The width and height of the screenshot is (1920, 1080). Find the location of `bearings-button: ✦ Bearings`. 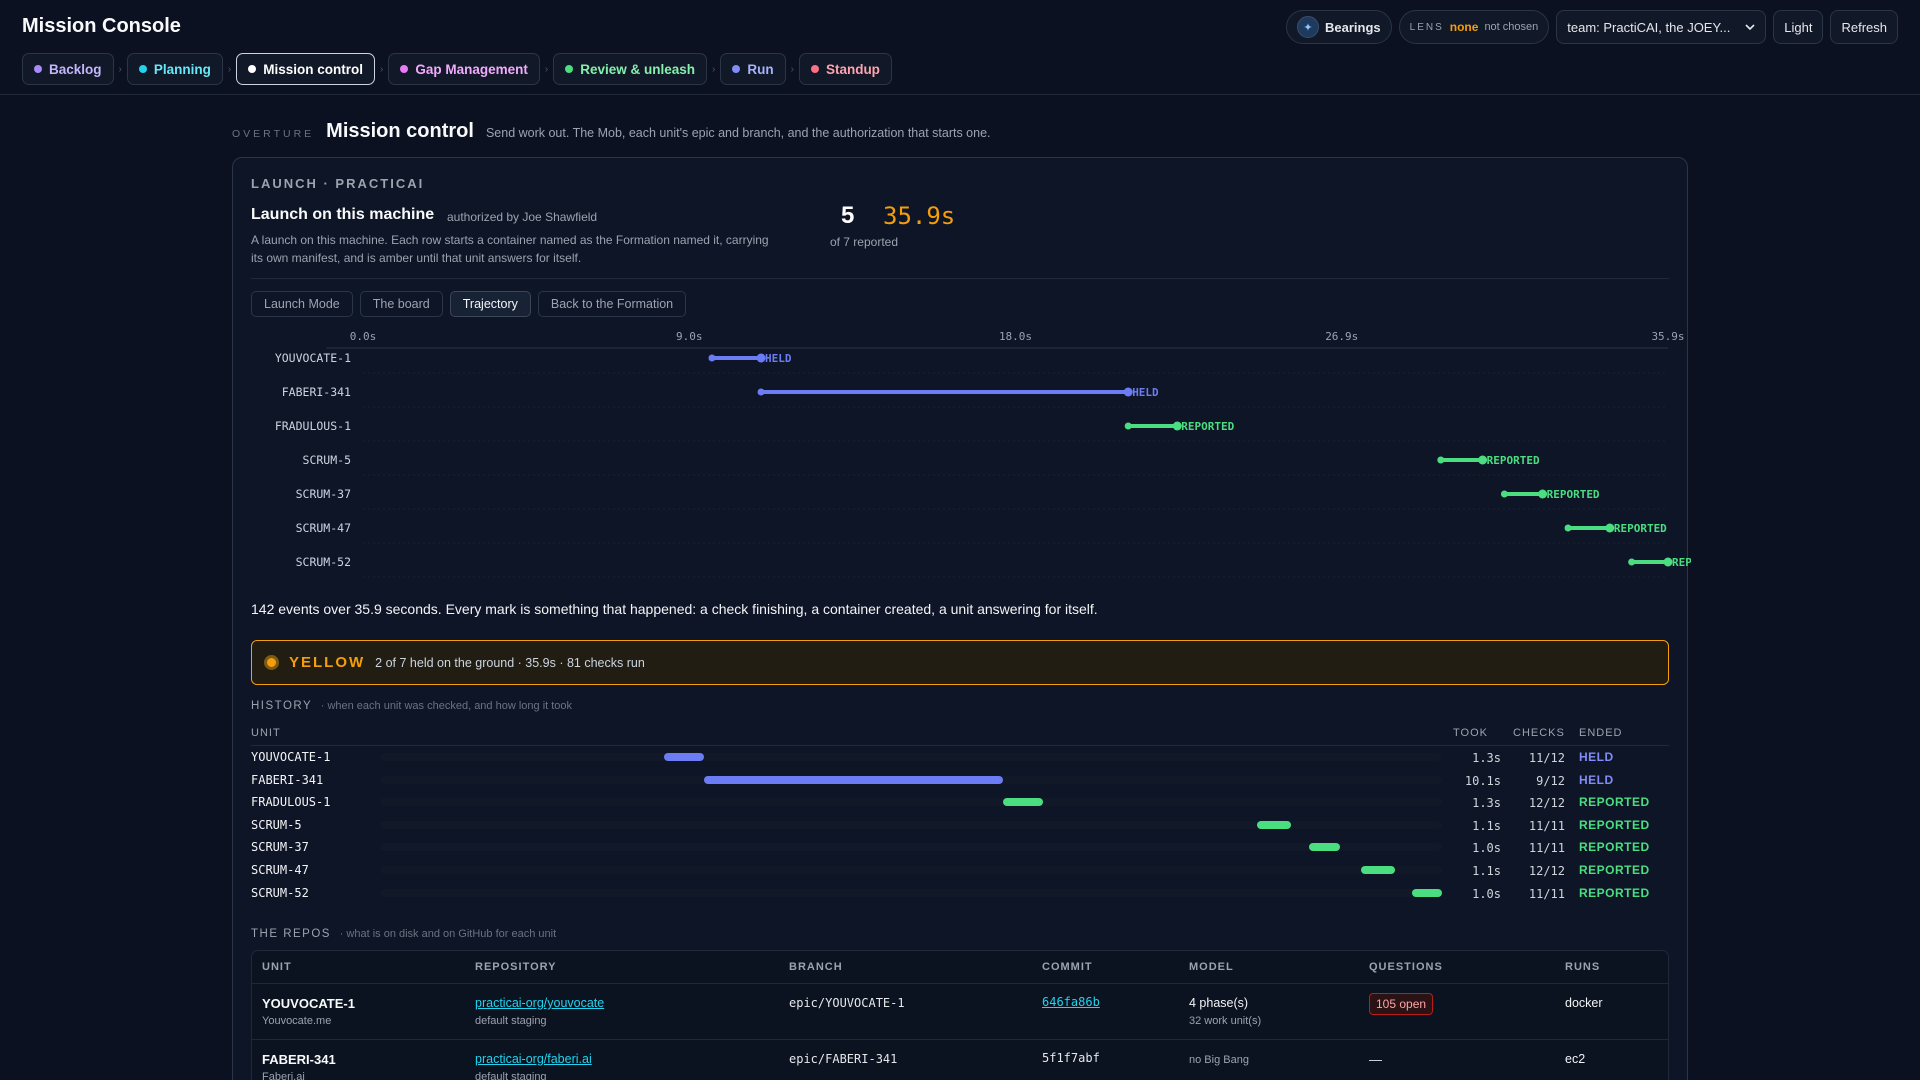

bearings-button: ✦ Bearings is located at coordinates (1339, 27).